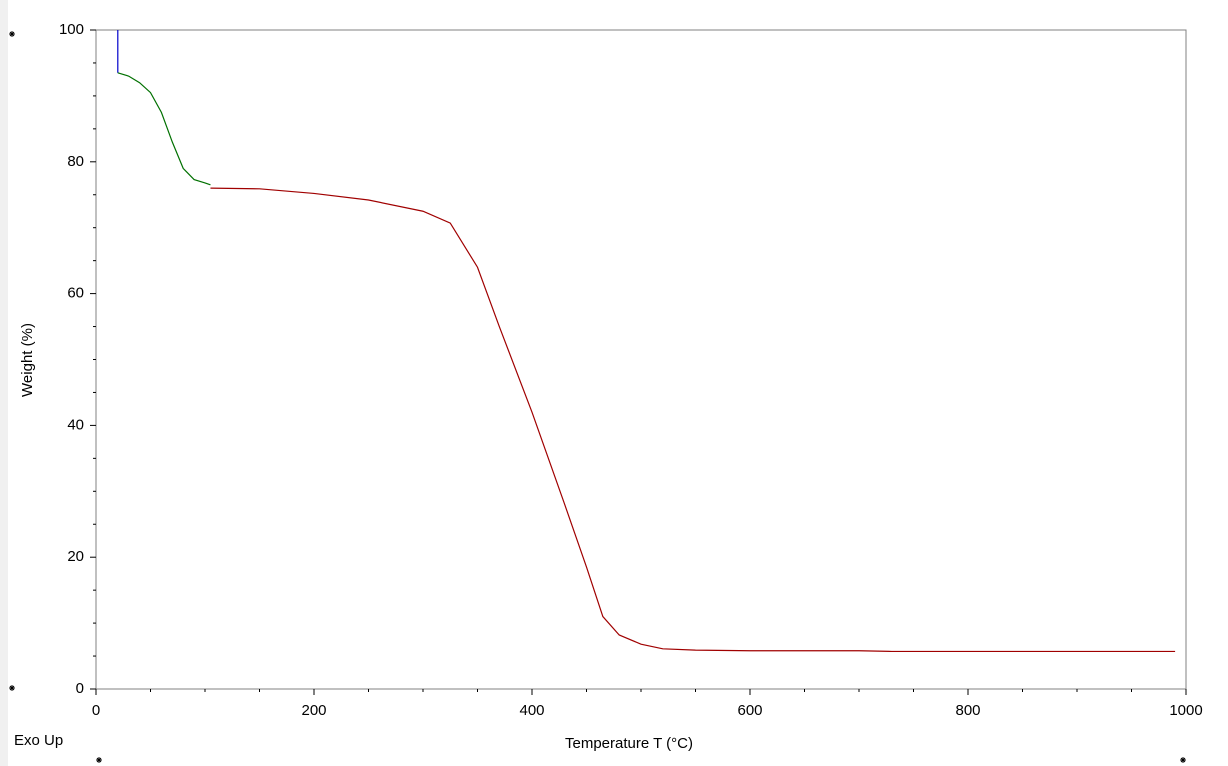 This screenshot has width=1228, height=766. I want to click on x-axis-label: Temperature T (°C), so click(629, 743).